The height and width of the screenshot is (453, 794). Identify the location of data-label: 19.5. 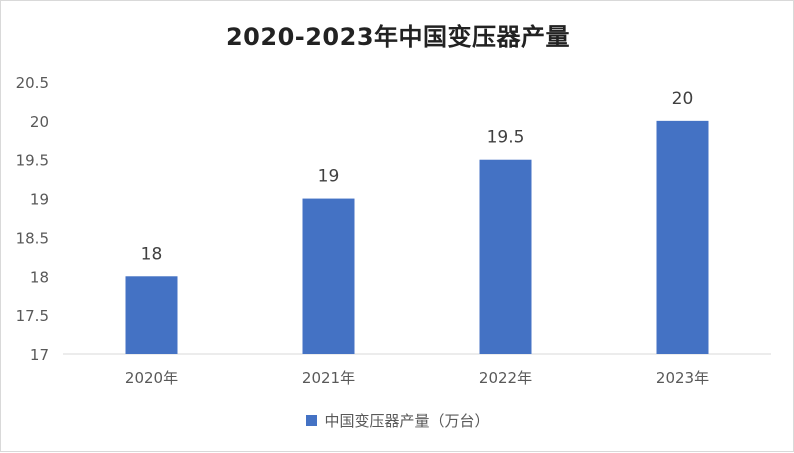
(506, 138).